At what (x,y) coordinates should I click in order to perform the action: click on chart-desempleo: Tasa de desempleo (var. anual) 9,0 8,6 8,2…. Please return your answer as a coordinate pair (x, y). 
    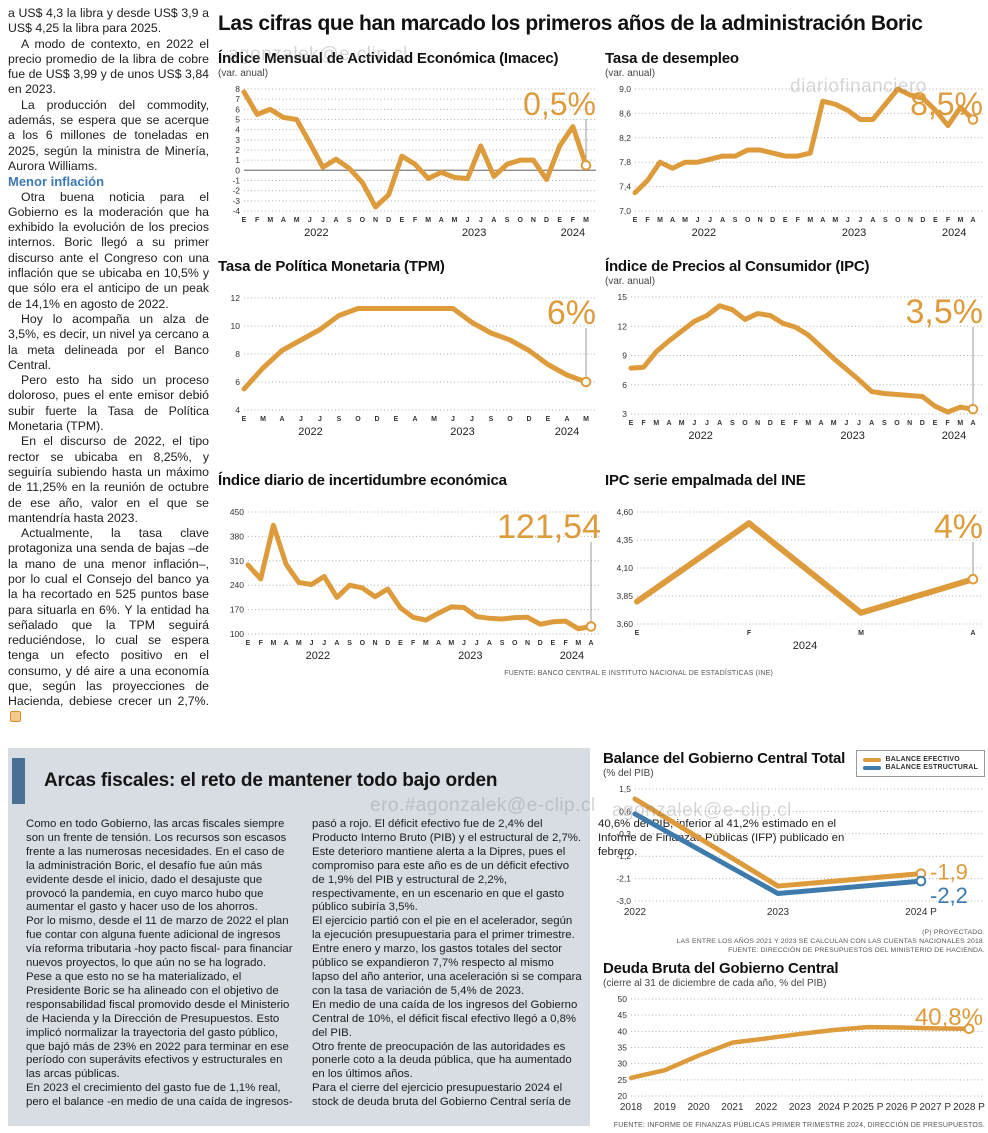
    Looking at the image, I should click on (795, 148).